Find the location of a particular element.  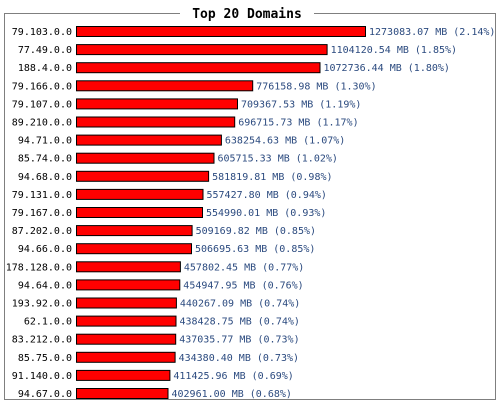

category-label: 87.202.0.0 is located at coordinates (42, 231).